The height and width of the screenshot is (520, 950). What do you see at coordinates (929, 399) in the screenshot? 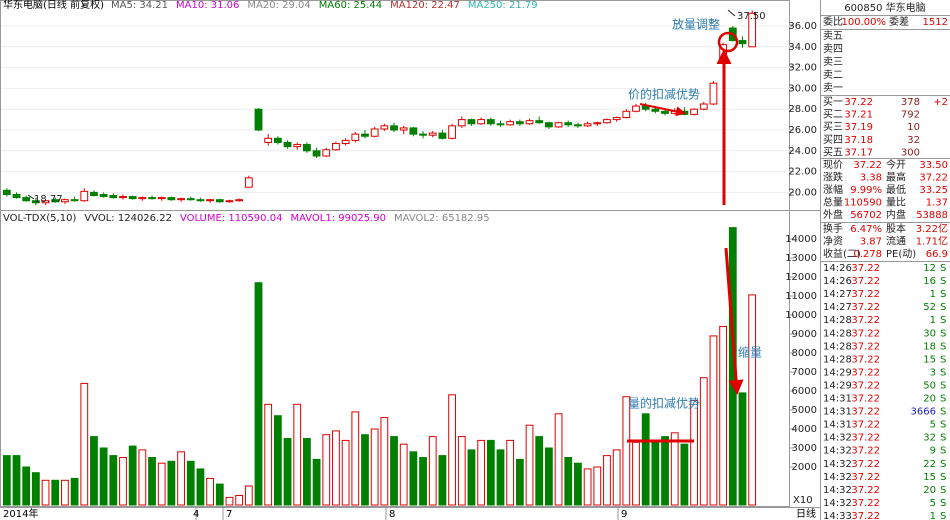
I see `trade-volume: 20` at bounding box center [929, 399].